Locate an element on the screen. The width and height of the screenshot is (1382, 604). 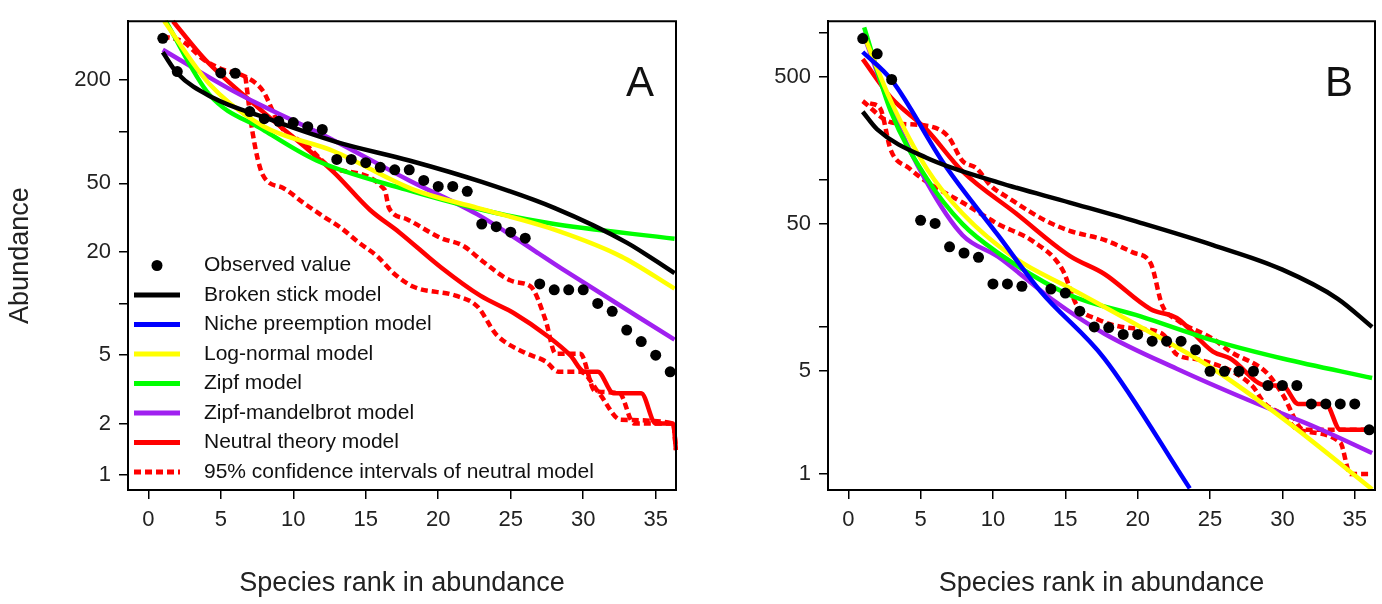
annotation: A is located at coordinates (639, 81).